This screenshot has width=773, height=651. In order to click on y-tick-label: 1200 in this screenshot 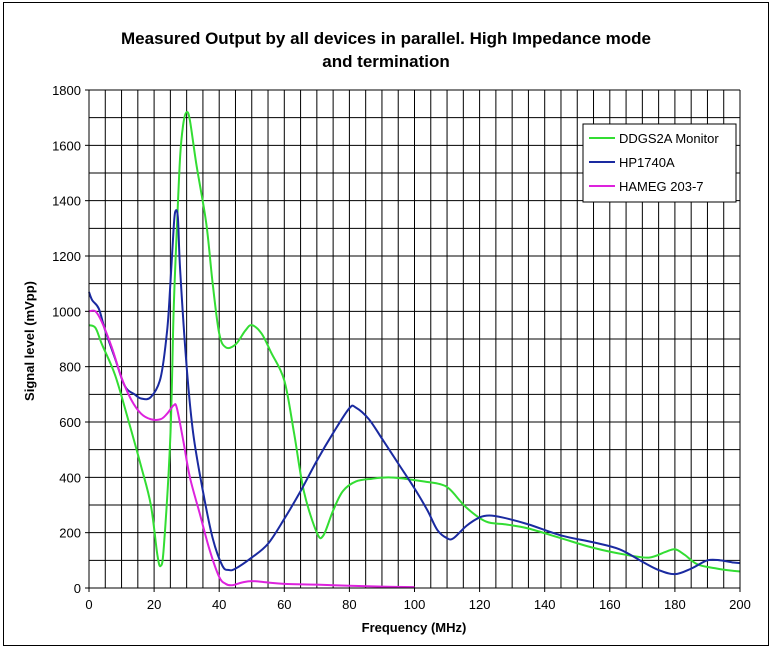, I will do `click(66, 256)`.